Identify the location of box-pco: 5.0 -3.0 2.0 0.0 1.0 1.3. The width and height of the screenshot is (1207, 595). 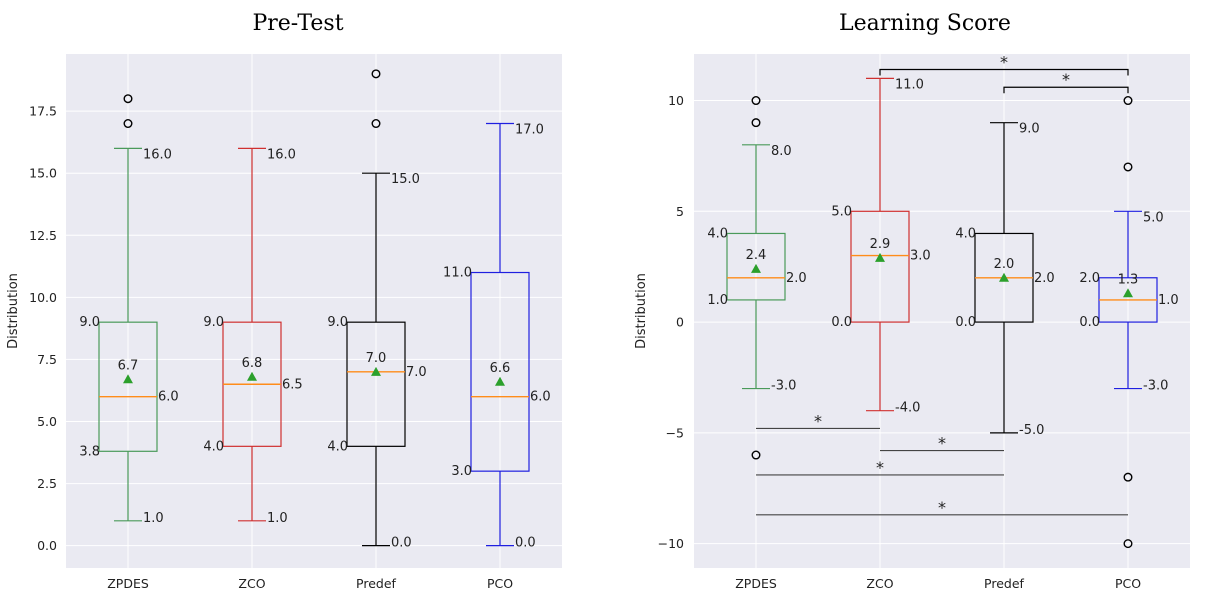
(1129, 322).